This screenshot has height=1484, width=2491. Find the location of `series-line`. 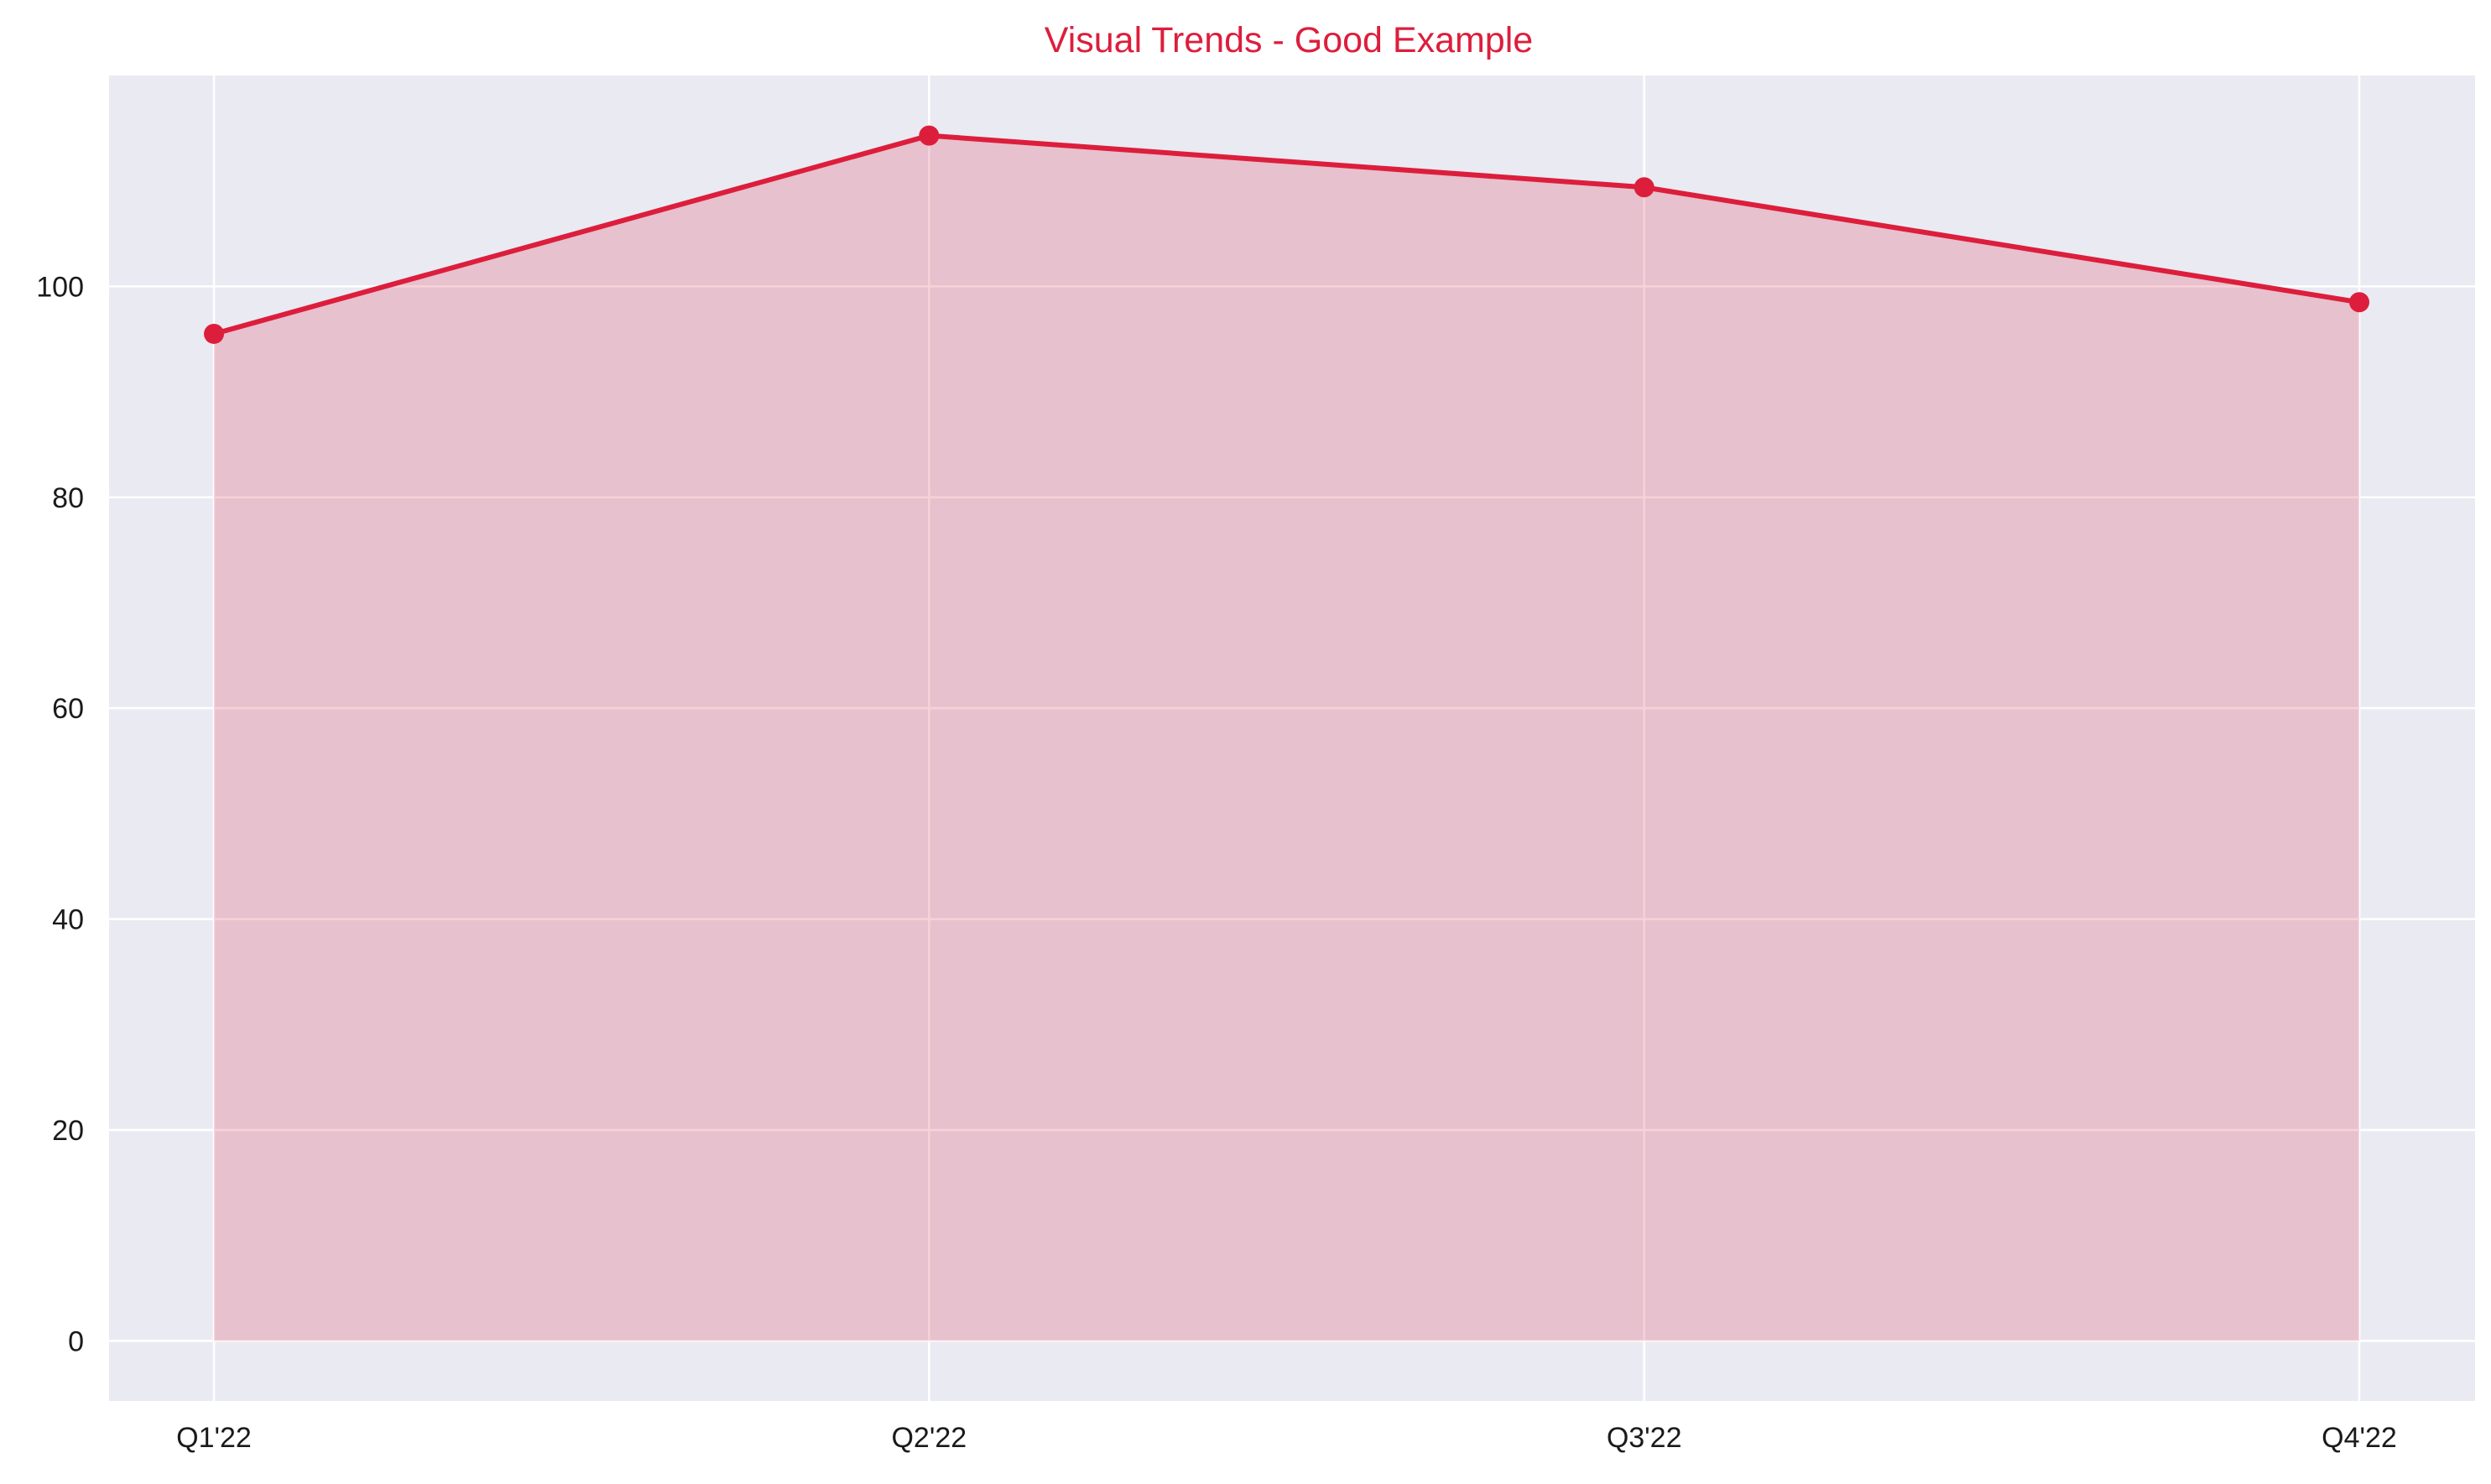

series-line is located at coordinates (1286, 234).